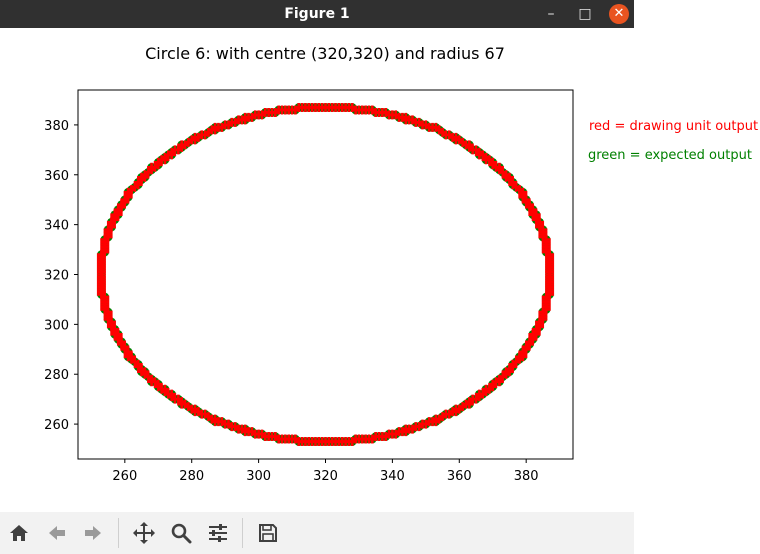  What do you see at coordinates (57, 533) in the screenshot?
I see `back-arrow-icon` at bounding box center [57, 533].